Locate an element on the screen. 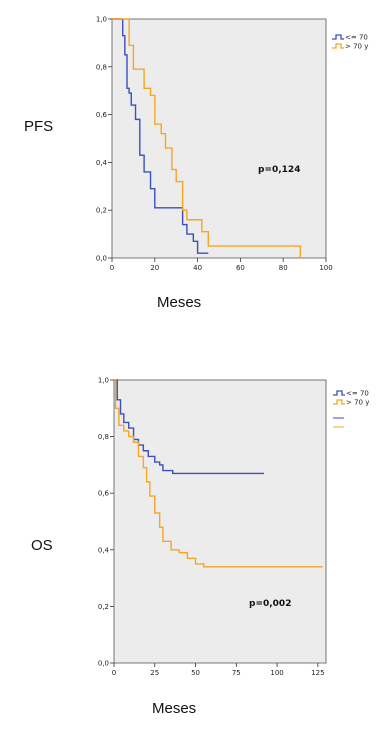 The image size is (381, 730). os-ytick-label: 0,8 is located at coordinates (103, 437).